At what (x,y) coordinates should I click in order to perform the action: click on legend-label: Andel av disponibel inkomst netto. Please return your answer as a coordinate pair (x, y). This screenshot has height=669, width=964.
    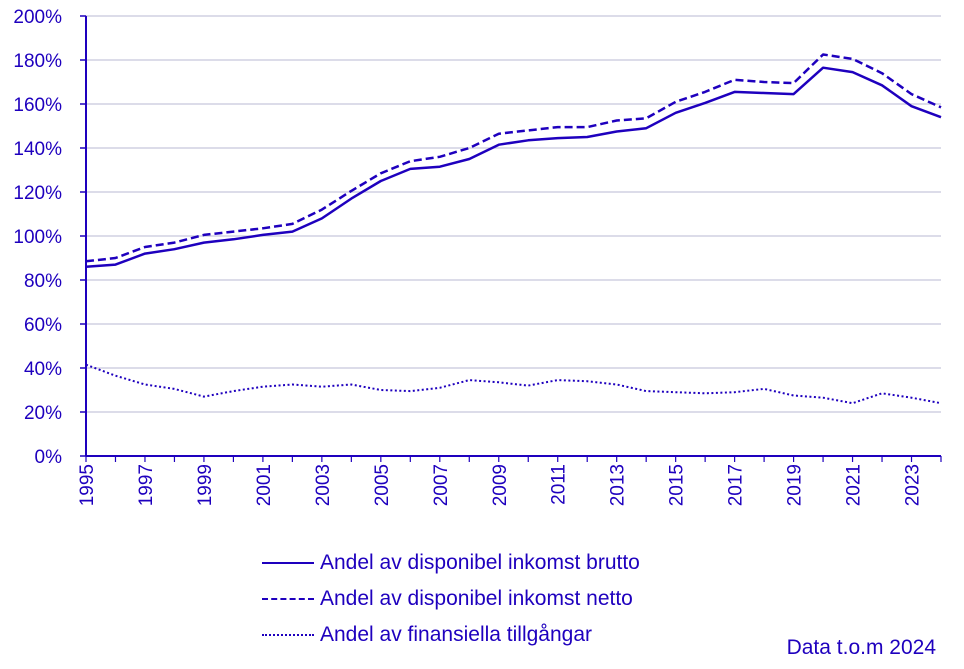
    Looking at the image, I should click on (476, 598).